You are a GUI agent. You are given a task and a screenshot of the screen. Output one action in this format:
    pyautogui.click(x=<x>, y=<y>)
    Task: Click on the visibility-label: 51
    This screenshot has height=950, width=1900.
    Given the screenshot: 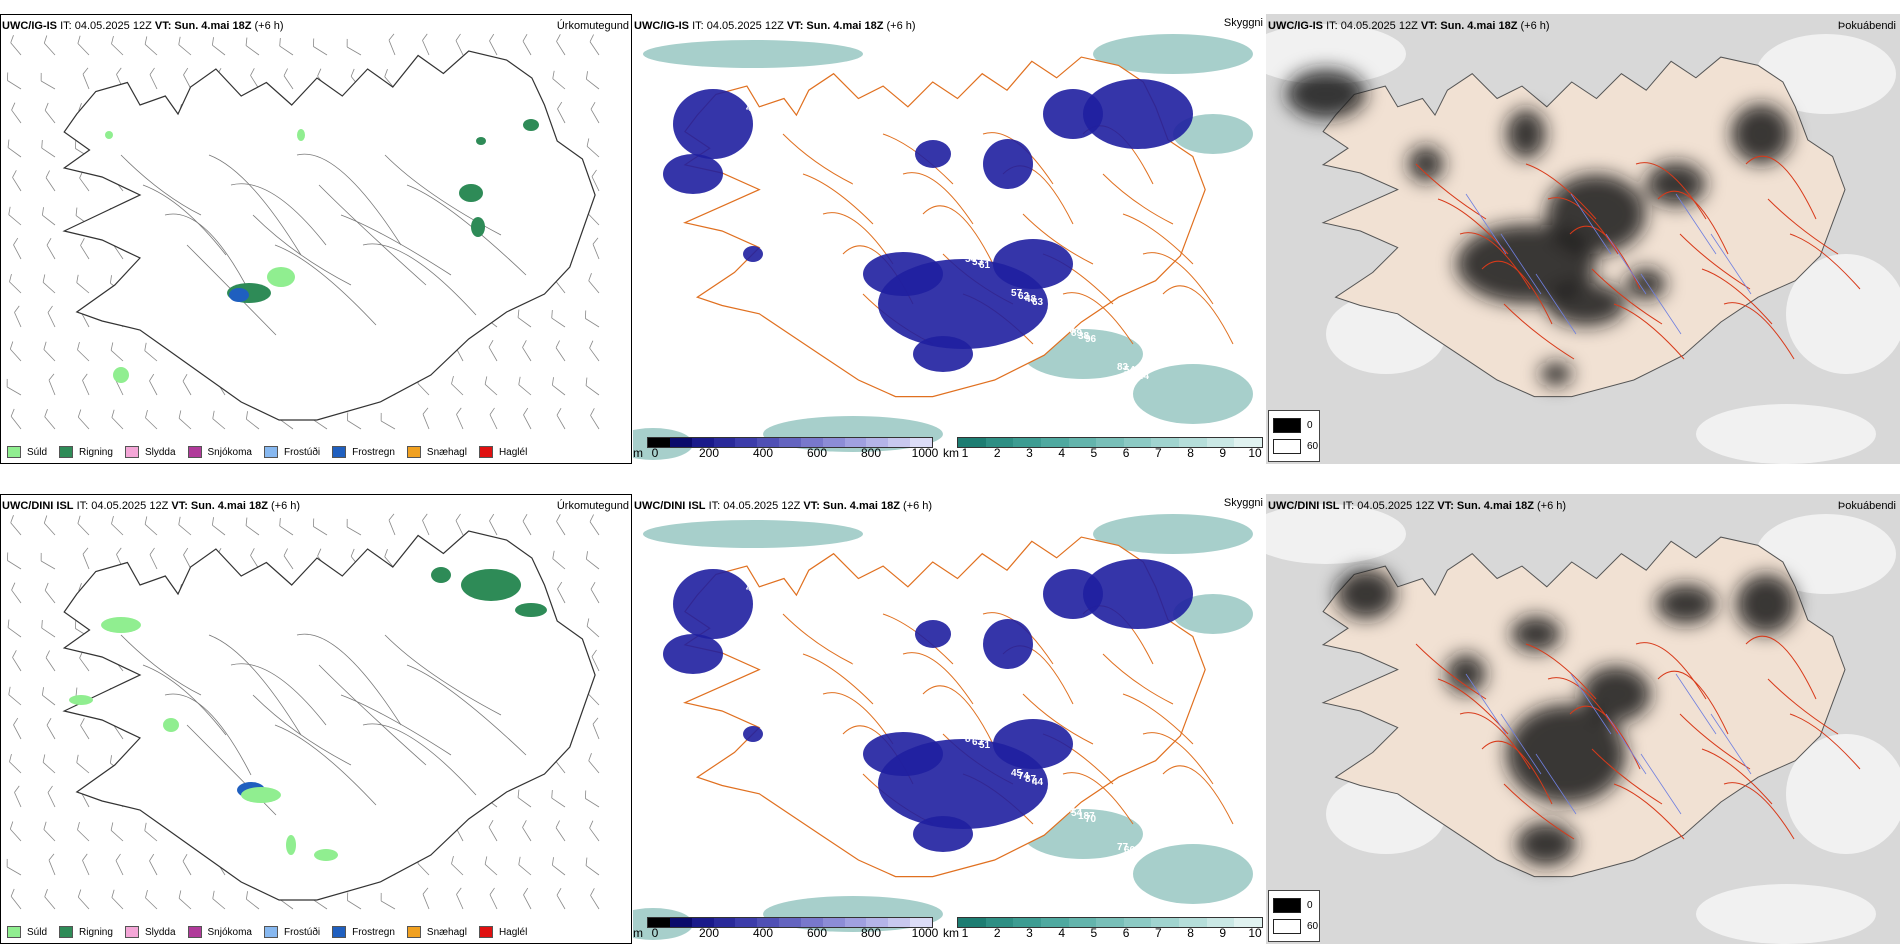 What is the action you would take?
    pyautogui.click(x=985, y=745)
    